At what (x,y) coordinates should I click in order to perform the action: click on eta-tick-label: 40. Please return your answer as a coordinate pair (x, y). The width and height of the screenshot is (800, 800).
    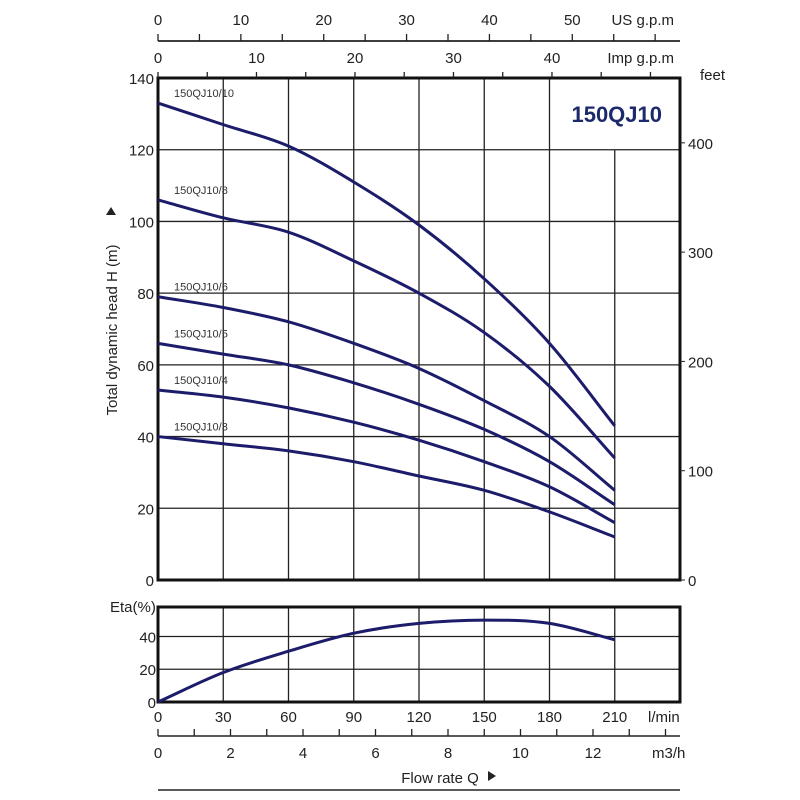
    Looking at the image, I should click on (147, 637).